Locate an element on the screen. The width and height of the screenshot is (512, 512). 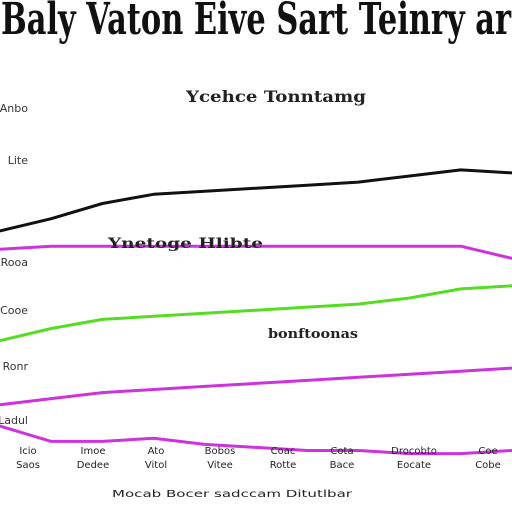
x-tick-label: Drocobto is located at coordinates (414, 451).